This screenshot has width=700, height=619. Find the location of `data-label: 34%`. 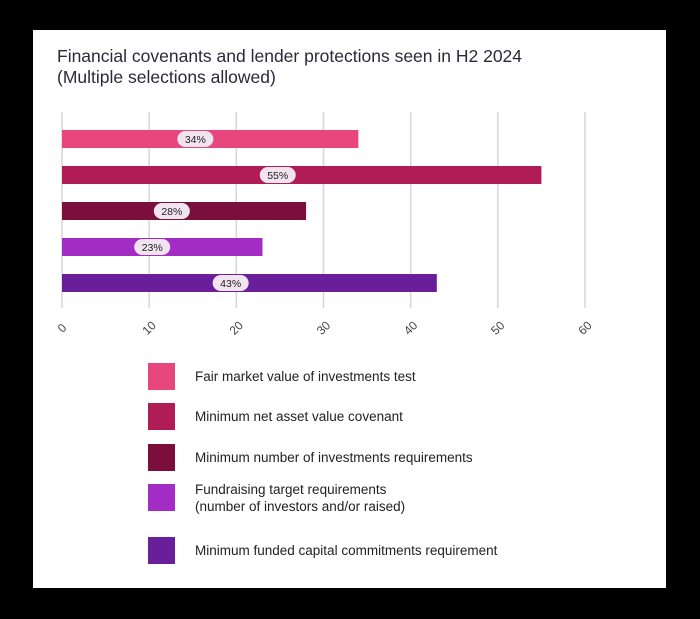

data-label: 34% is located at coordinates (195, 140).